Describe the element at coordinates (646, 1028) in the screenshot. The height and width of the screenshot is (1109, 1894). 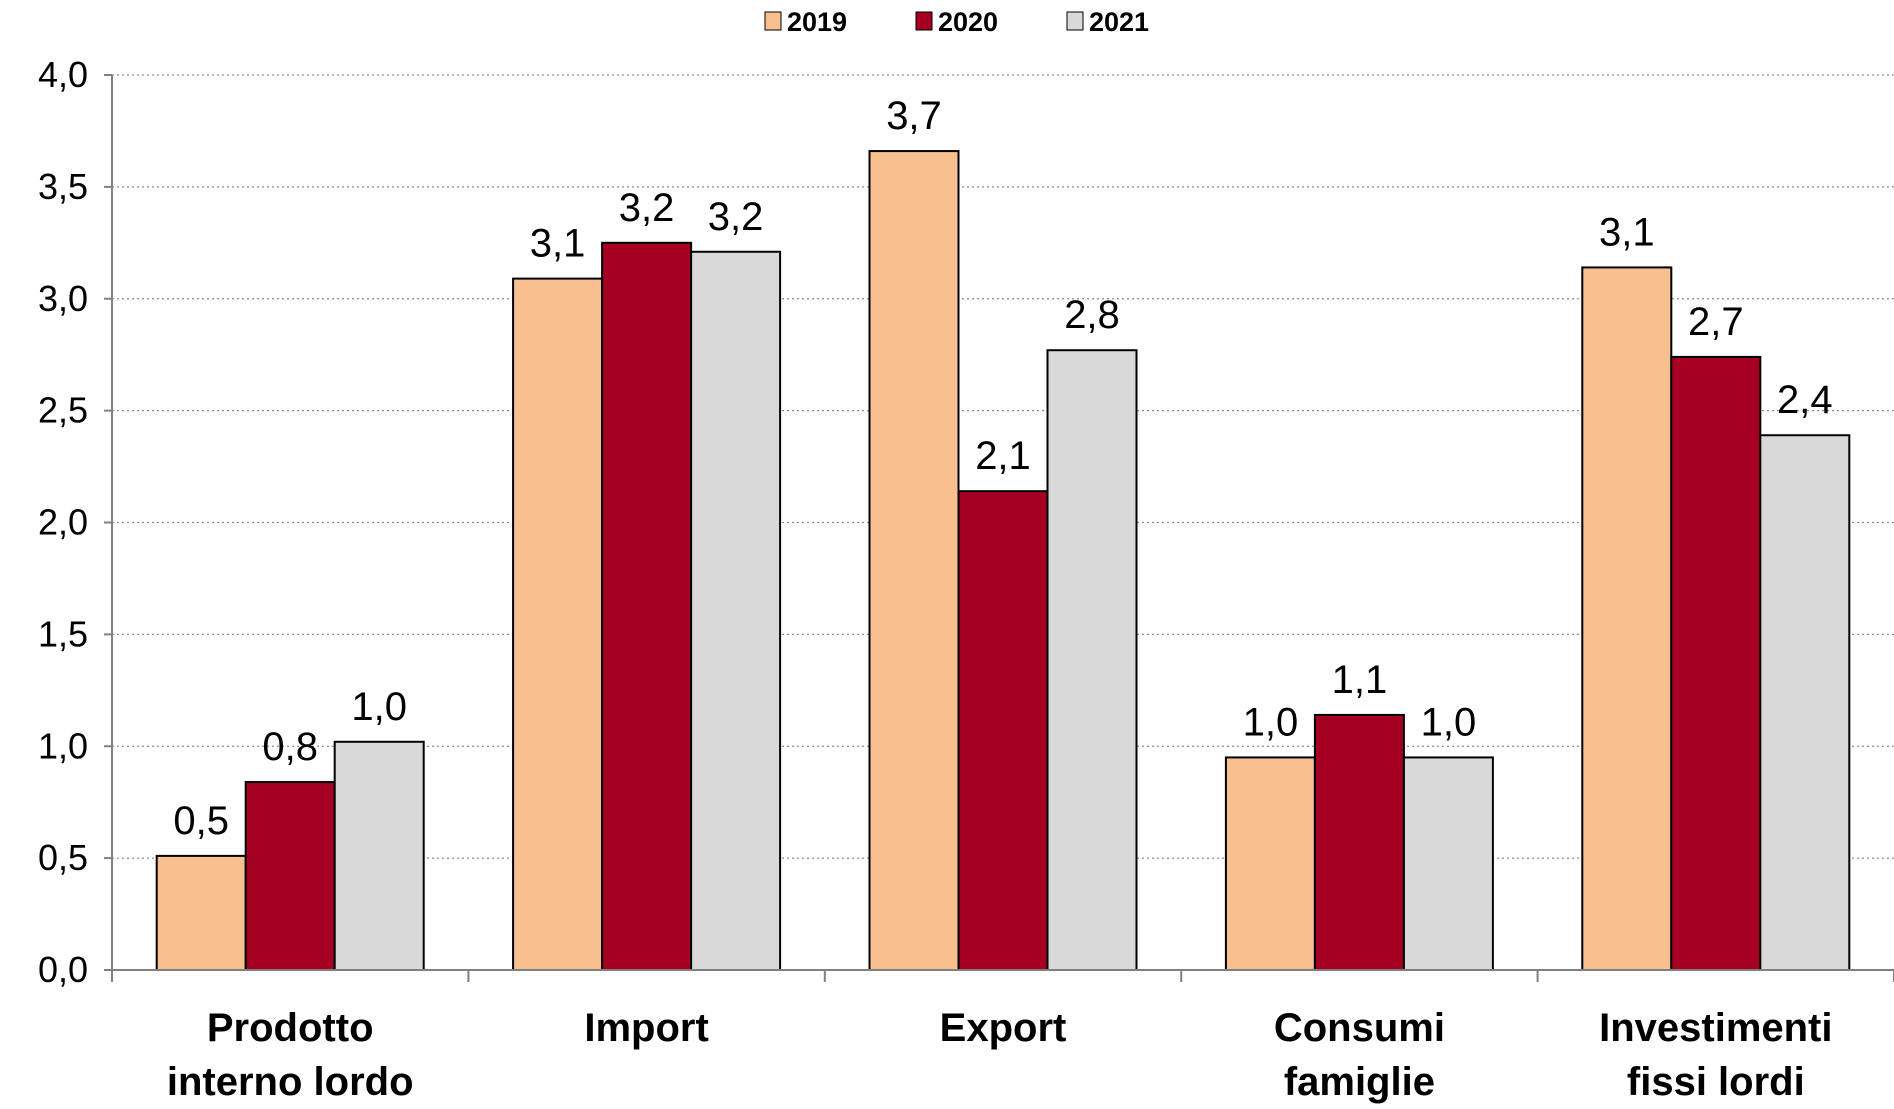
I see `category-label: Import` at that location.